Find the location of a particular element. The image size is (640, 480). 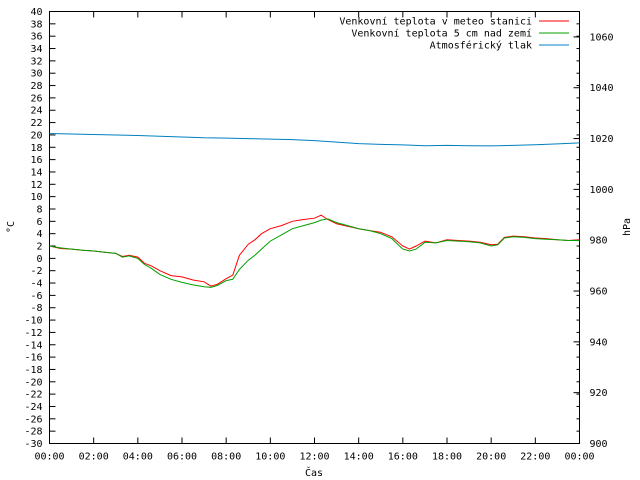

x-tick-label: 18:00 is located at coordinates (447, 457).